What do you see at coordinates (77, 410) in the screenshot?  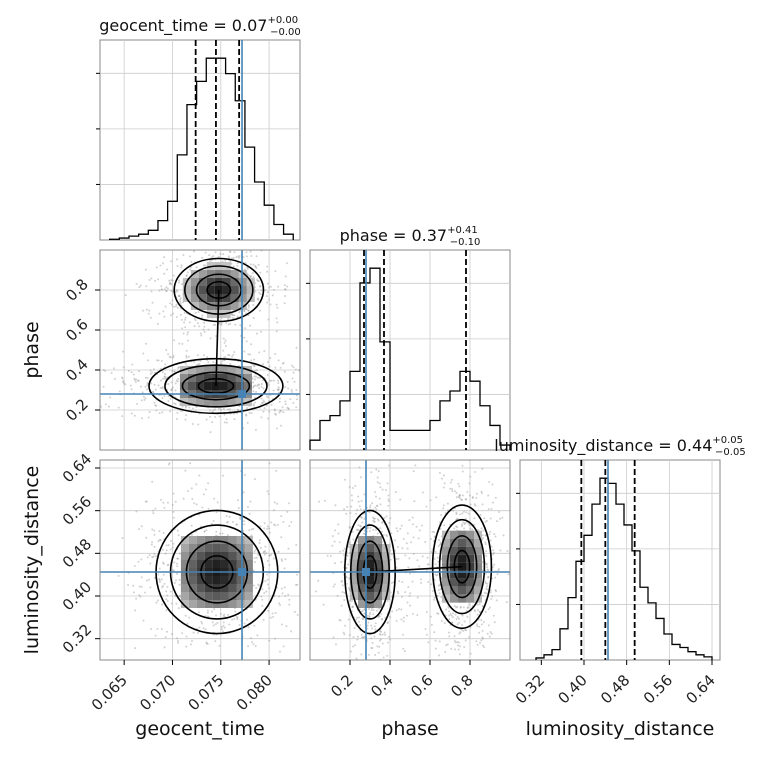 I see `y-tick-label: 0.2` at bounding box center [77, 410].